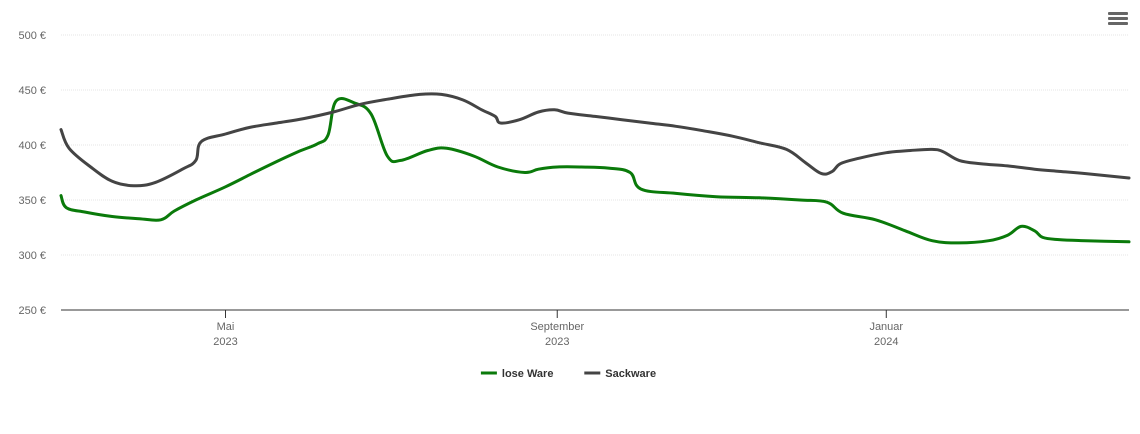 The height and width of the screenshot is (434, 1140). What do you see at coordinates (32, 173) in the screenshot?
I see `y-axis-ticks: 250 € 300 € 350 € 400 € 450 € 500 €` at bounding box center [32, 173].